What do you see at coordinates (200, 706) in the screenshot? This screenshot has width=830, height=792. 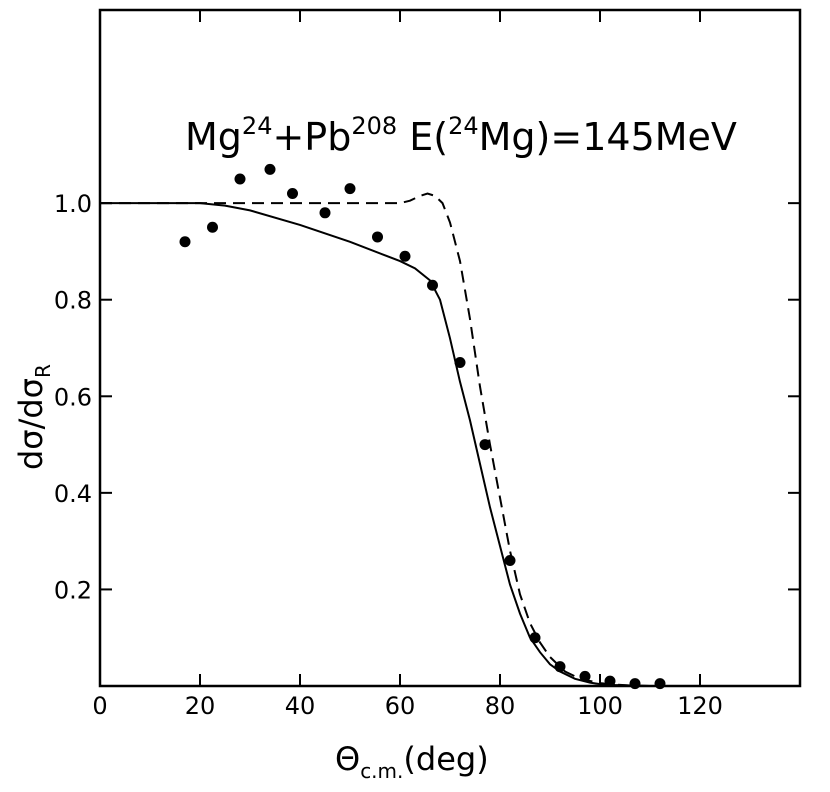 I see `x-tick-label: 20` at bounding box center [200, 706].